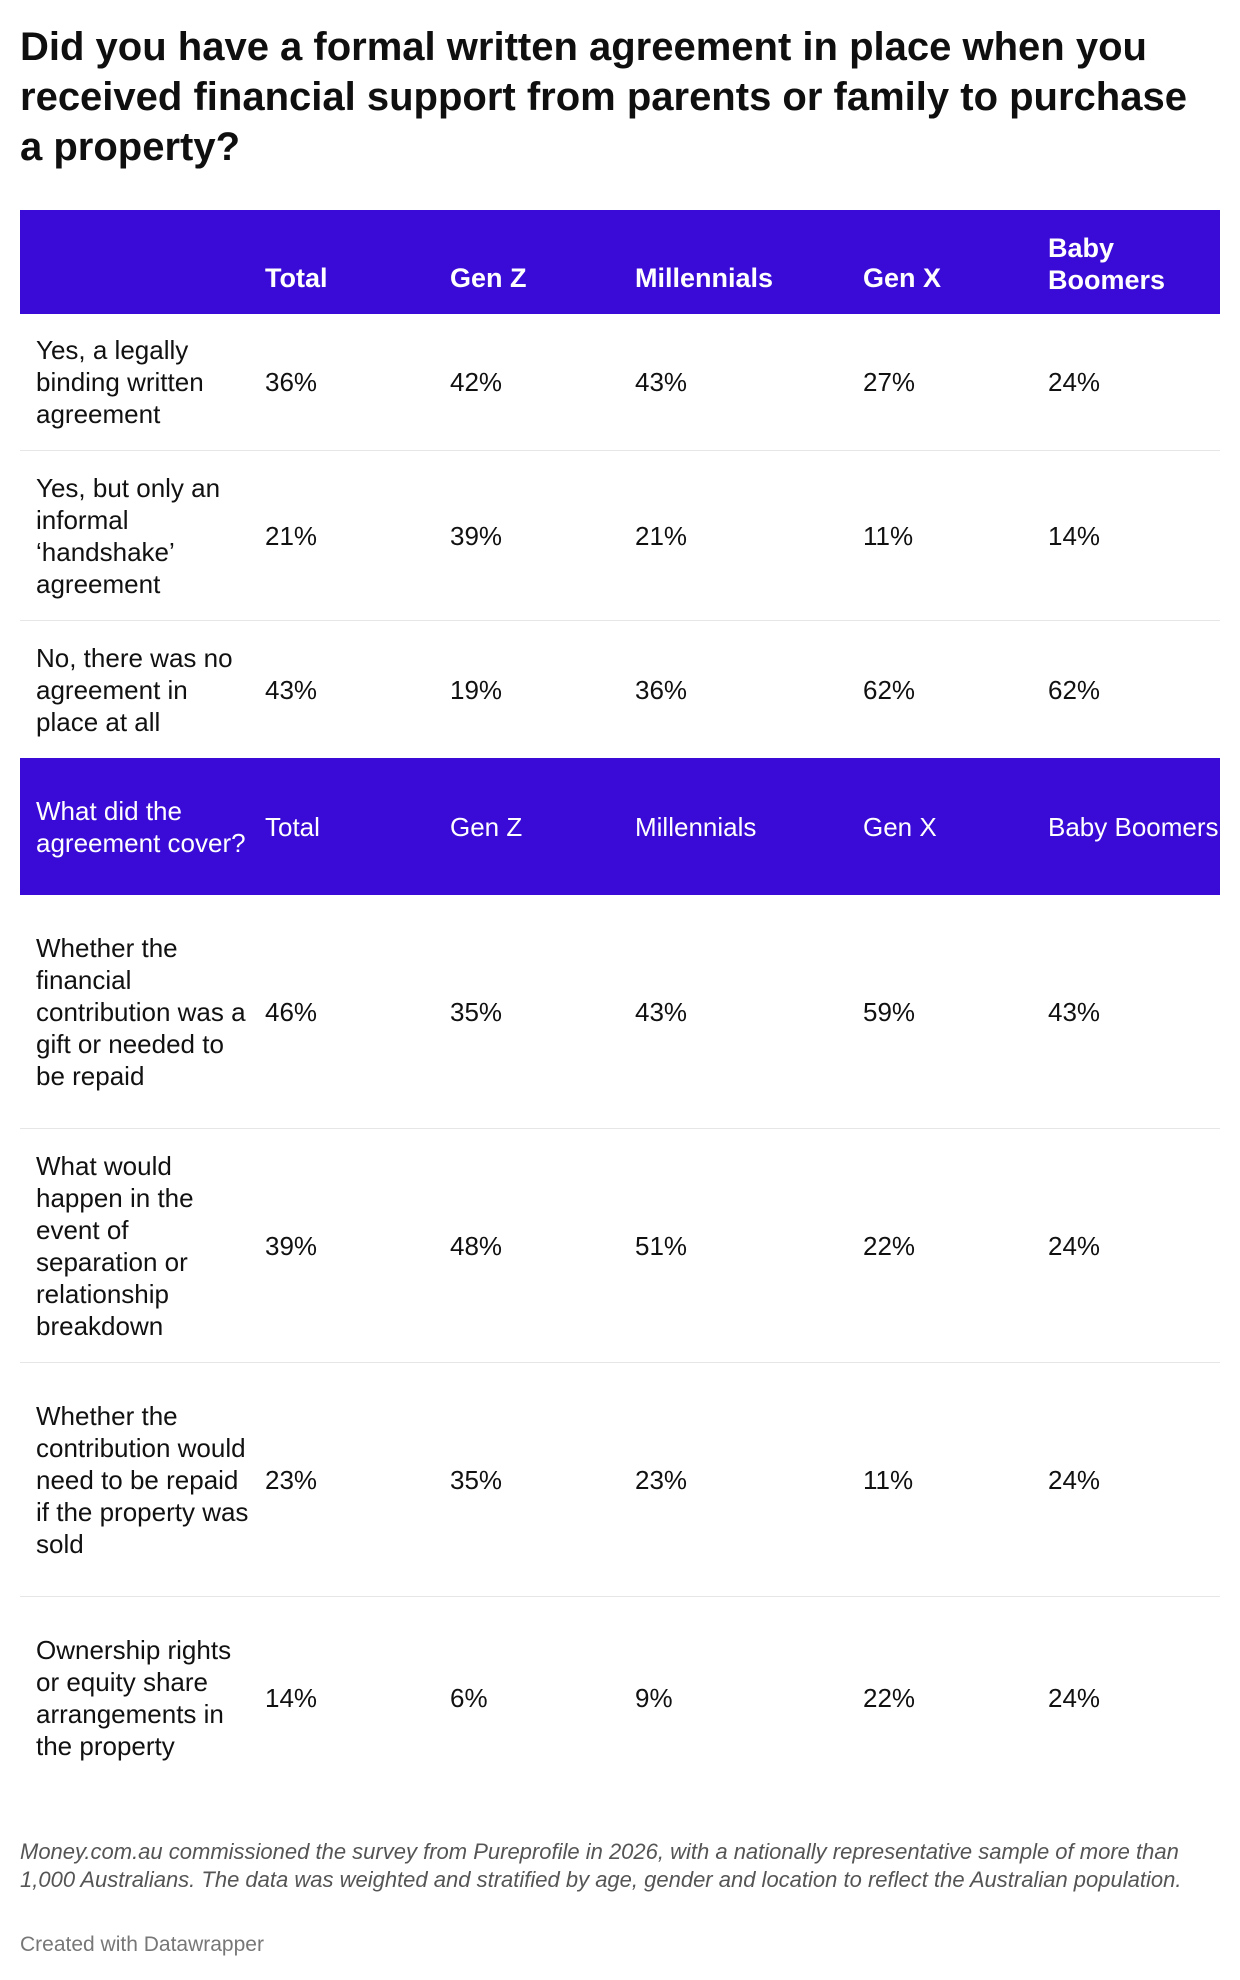 This screenshot has width=1240, height=1980. What do you see at coordinates (120, 382) in the screenshot?
I see `row-label: Yes, a legally binding written agreement` at bounding box center [120, 382].